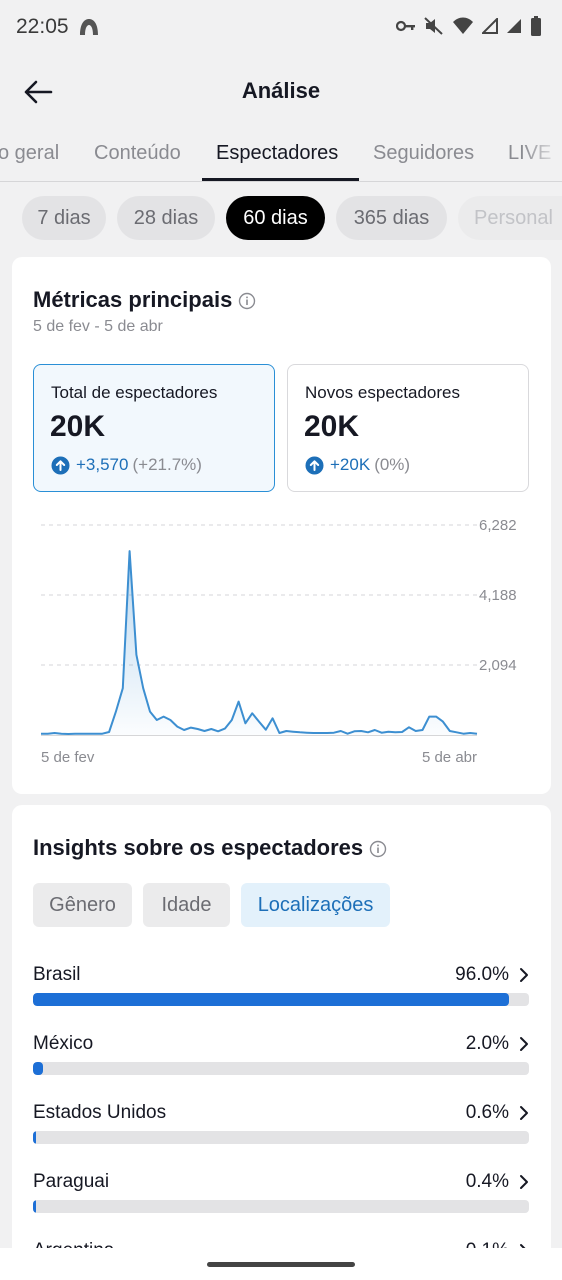 This screenshot has width=562, height=1280. Describe the element at coordinates (280, 179) in the screenshot. I see `tab-active-indicator` at that location.